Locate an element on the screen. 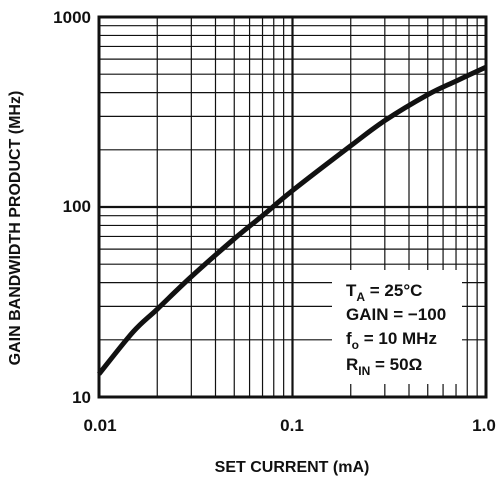 This screenshot has width=501, height=480. annotation-gain: GAIN = −100 is located at coordinates (396, 314).